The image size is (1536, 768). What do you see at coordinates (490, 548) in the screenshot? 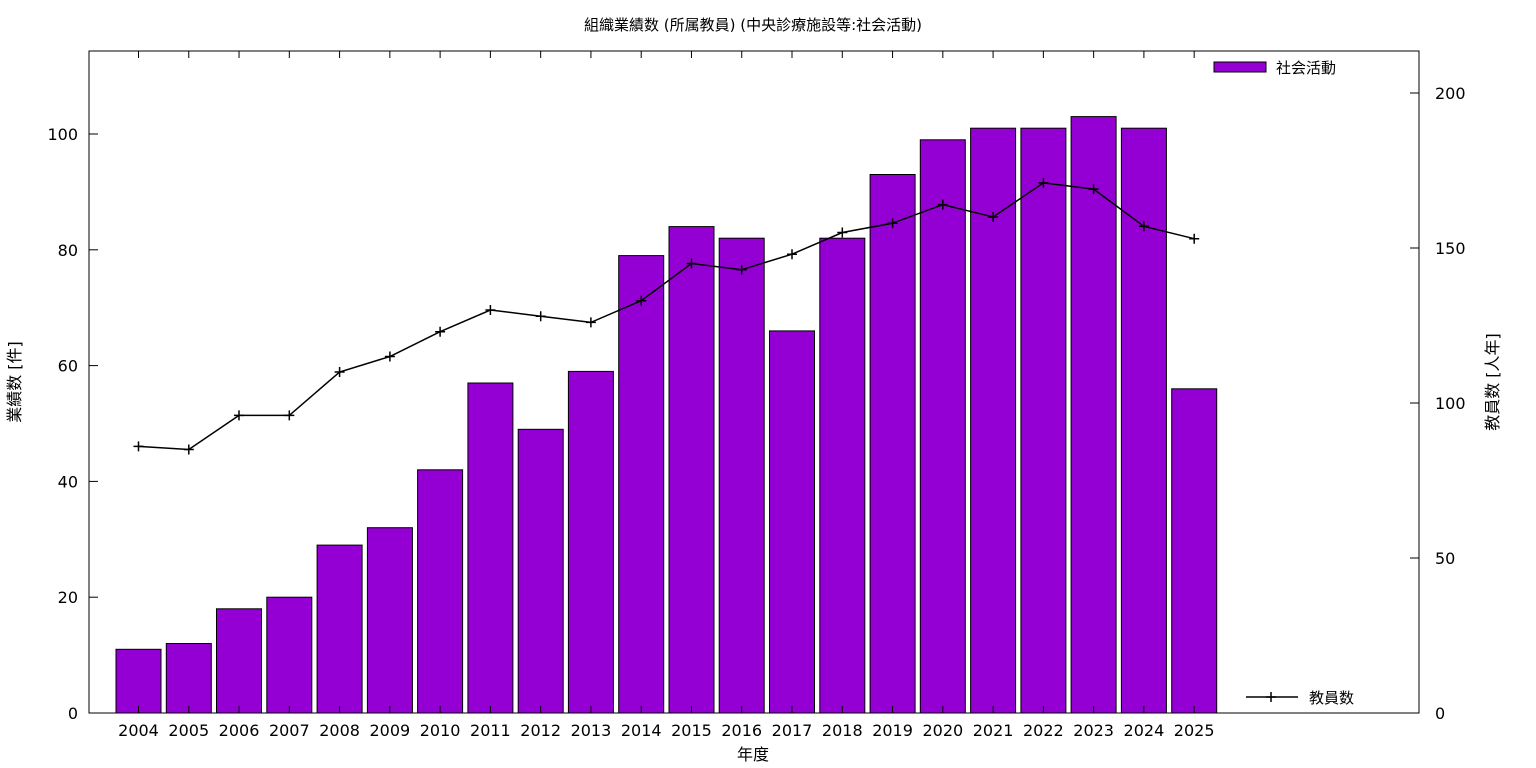
I see `bar-2011` at bounding box center [490, 548].